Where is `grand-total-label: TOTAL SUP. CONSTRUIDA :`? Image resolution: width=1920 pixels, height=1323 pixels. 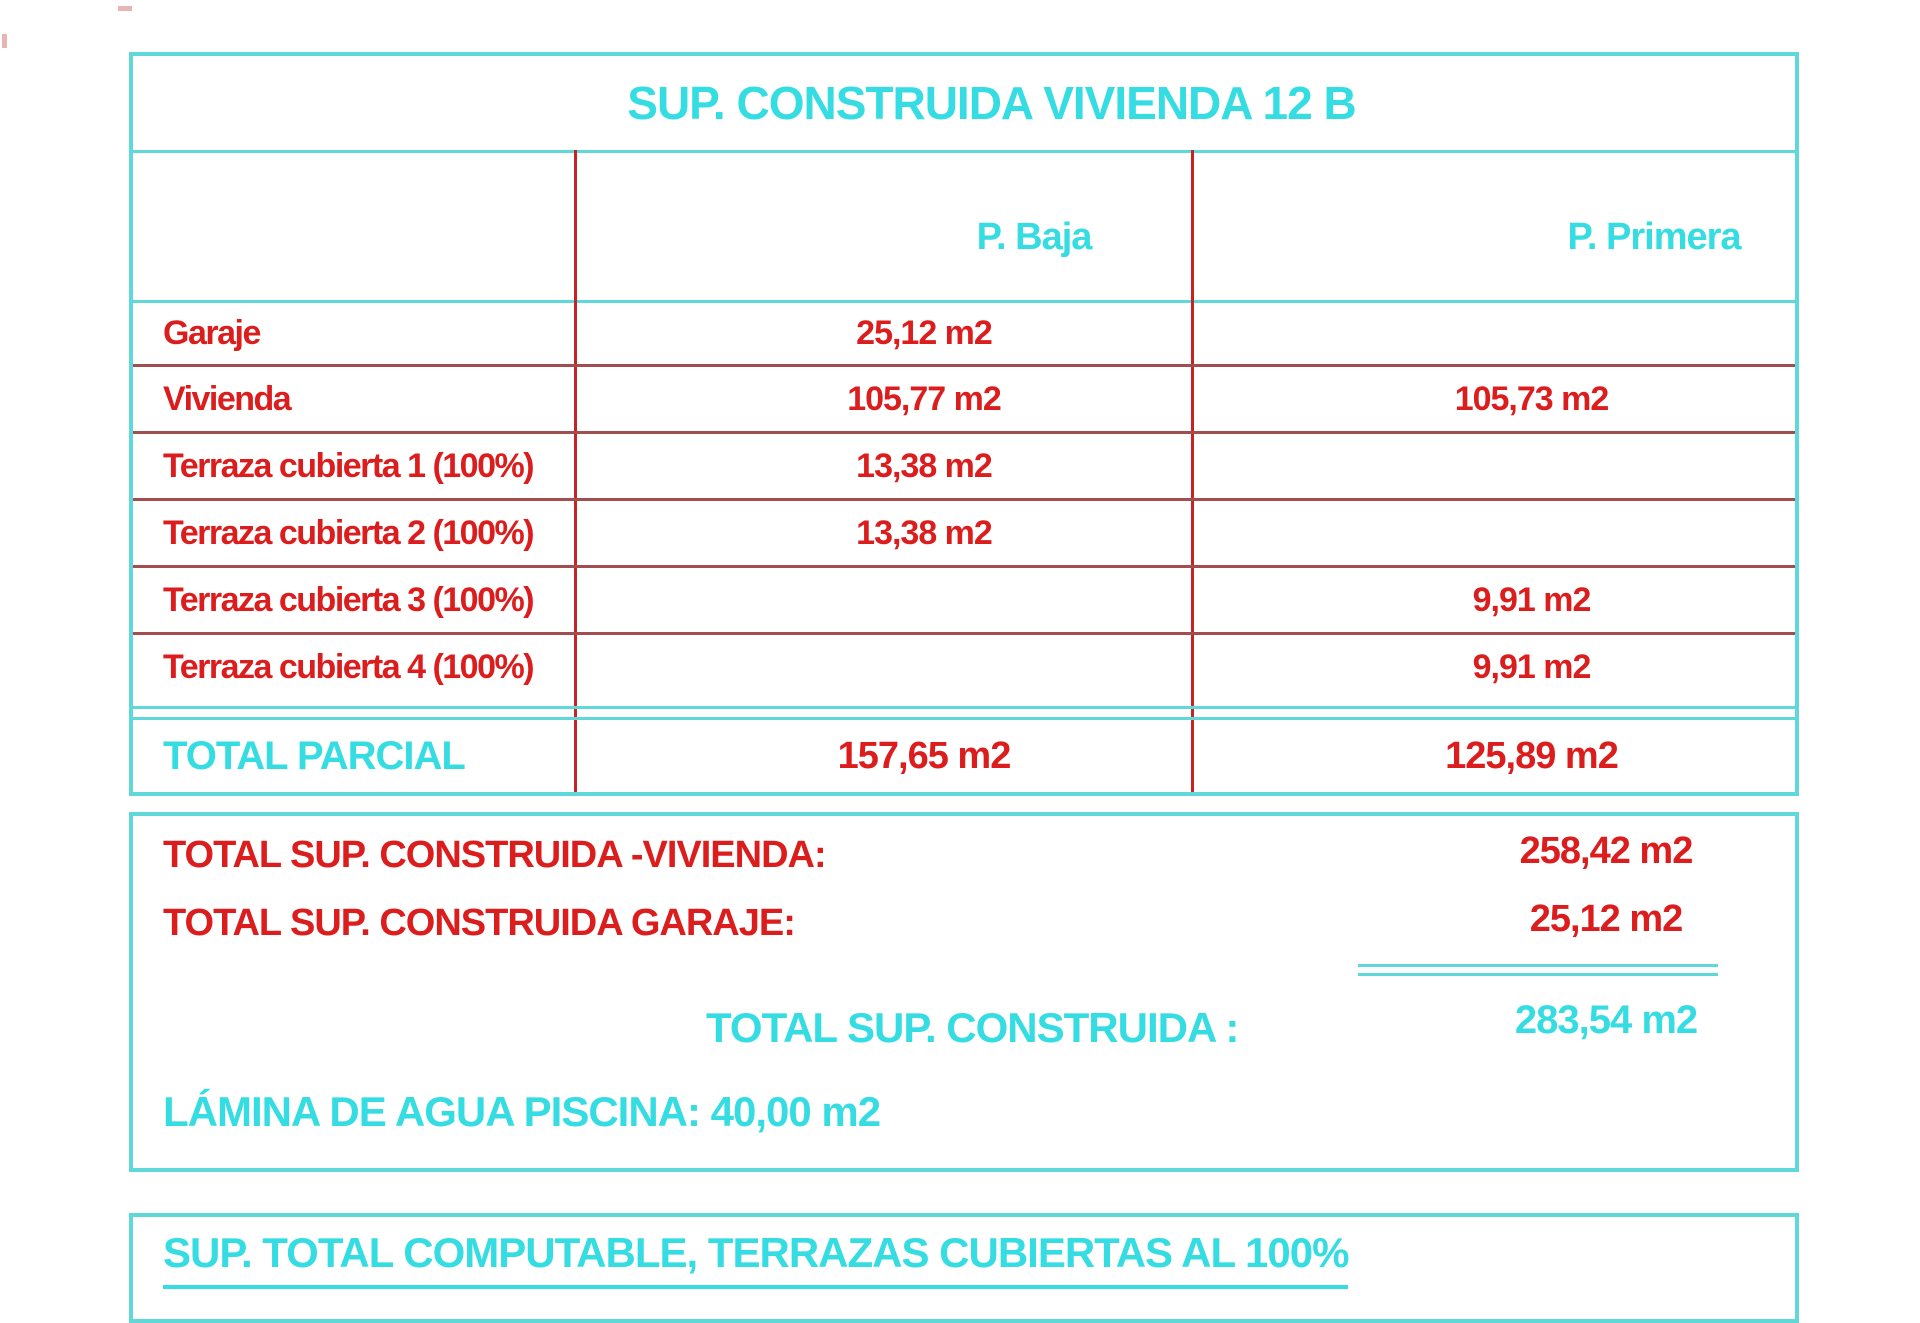 grand-total-label: TOTAL SUP. CONSTRUIDA : is located at coordinates (972, 1027).